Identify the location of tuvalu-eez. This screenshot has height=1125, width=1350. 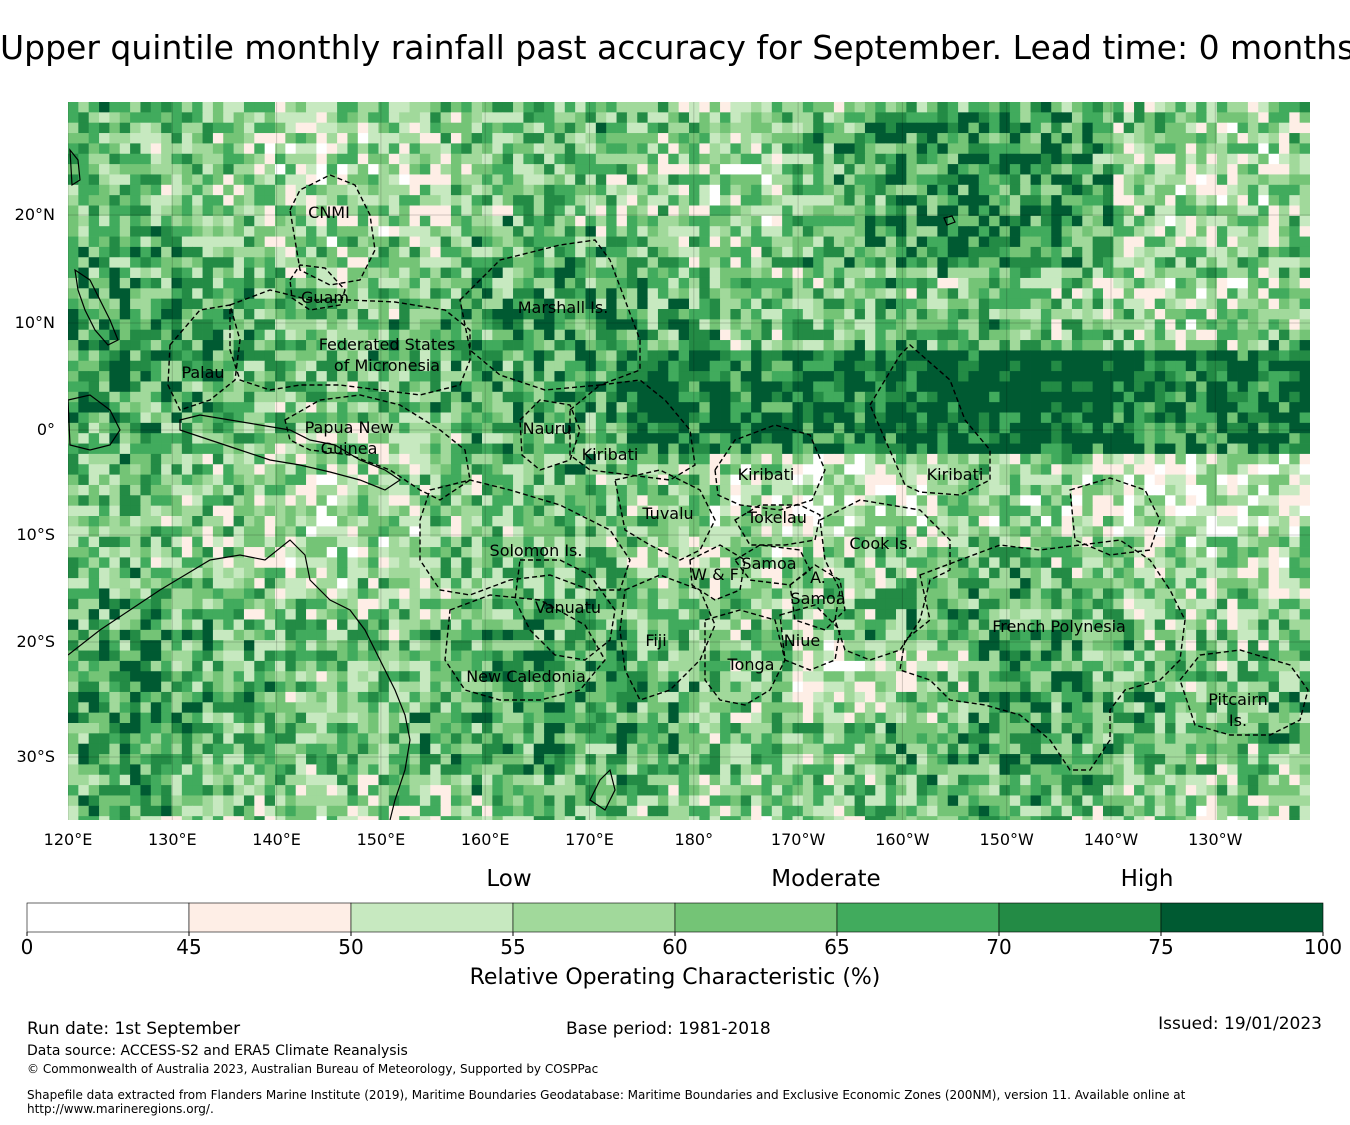
(665, 515).